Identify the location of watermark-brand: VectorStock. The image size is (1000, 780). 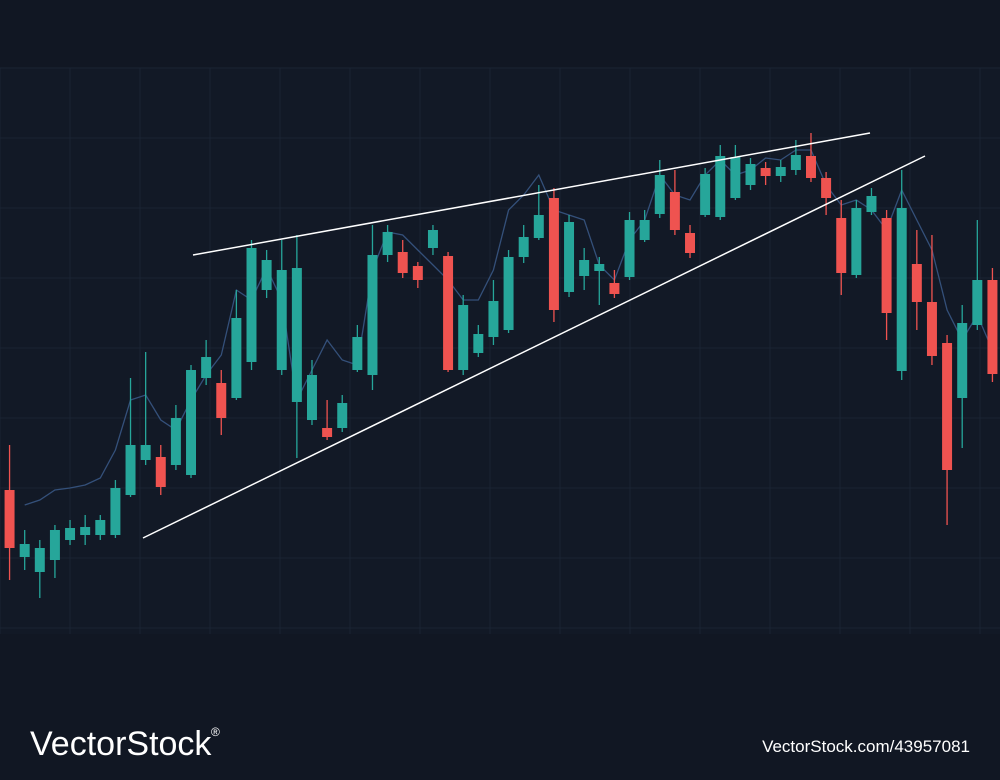
(121, 744).